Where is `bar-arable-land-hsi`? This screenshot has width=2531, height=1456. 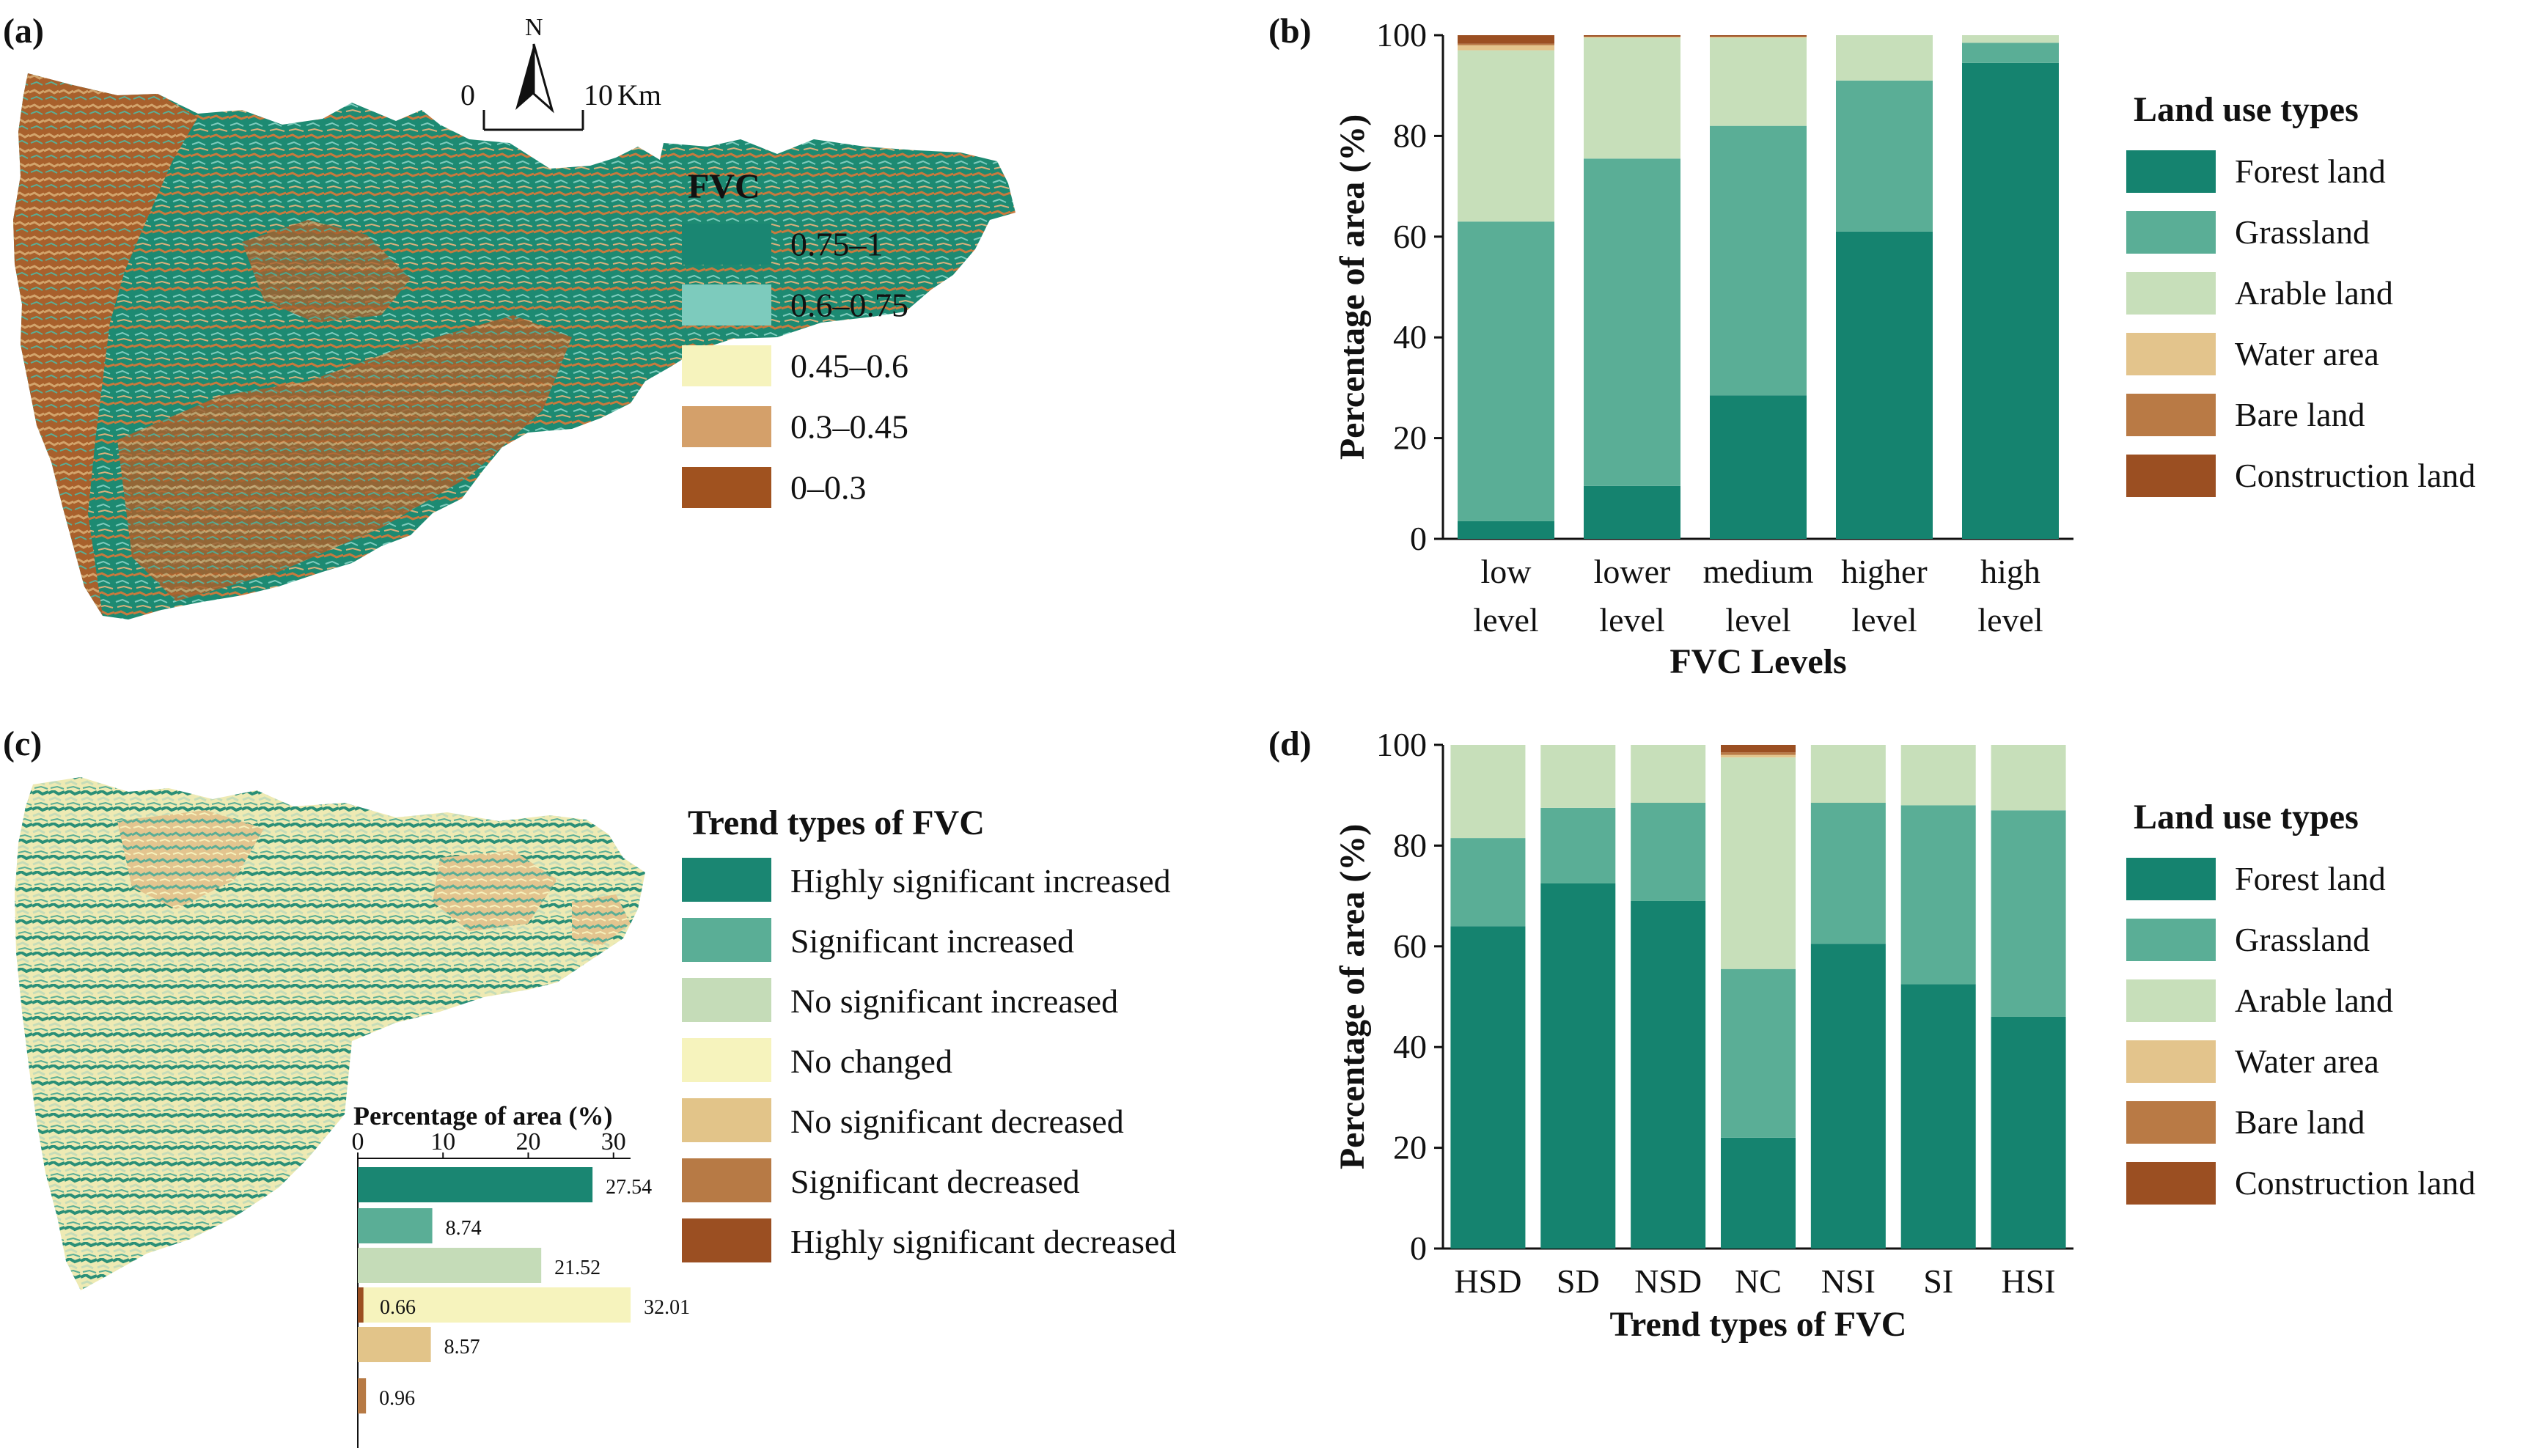 bar-arable-land-hsi is located at coordinates (2029, 778).